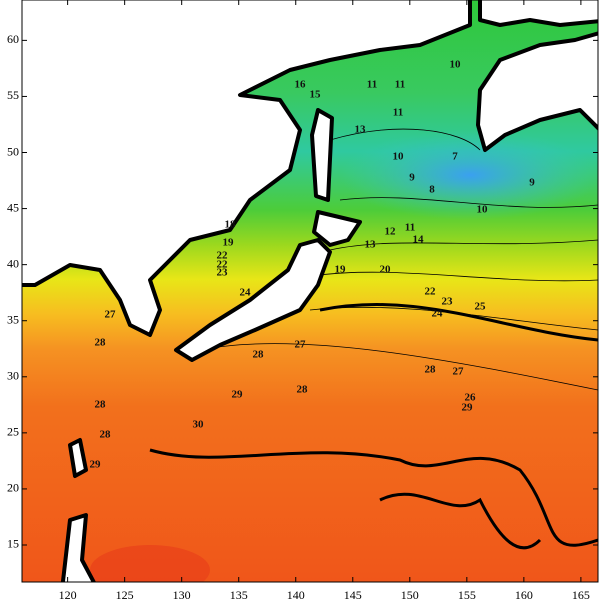 This screenshot has height=605, width=604. I want to click on contour-label: 20, so click(386, 270).